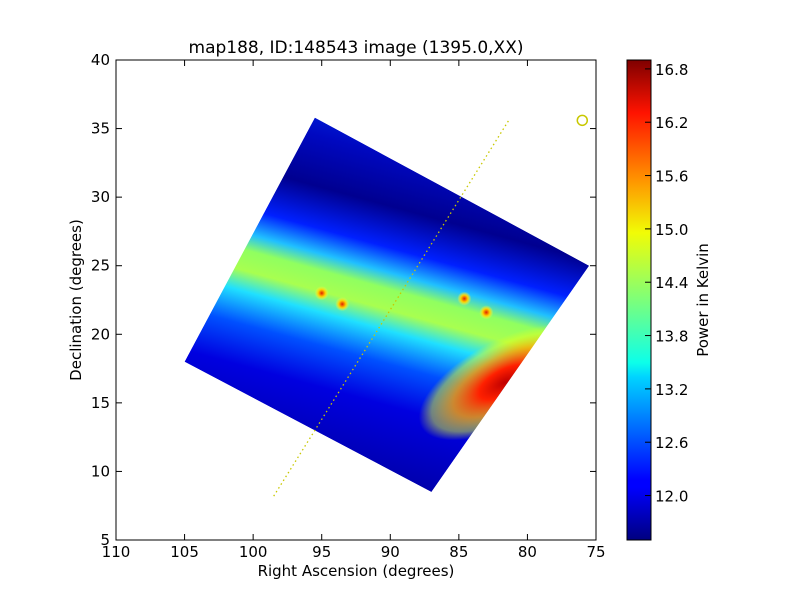 The width and height of the screenshot is (800, 604). Describe the element at coordinates (390, 552) in the screenshot. I see `x-tick-label: 90` at that location.